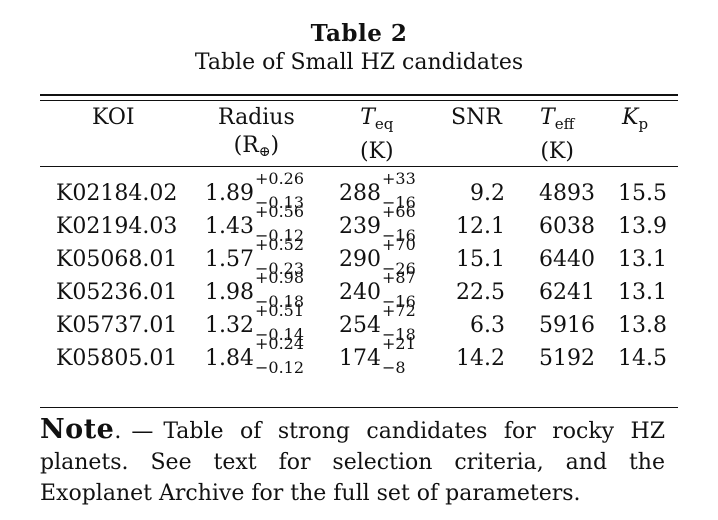  I want to click on radius-plus-error: +0.56, so click(279, 211).